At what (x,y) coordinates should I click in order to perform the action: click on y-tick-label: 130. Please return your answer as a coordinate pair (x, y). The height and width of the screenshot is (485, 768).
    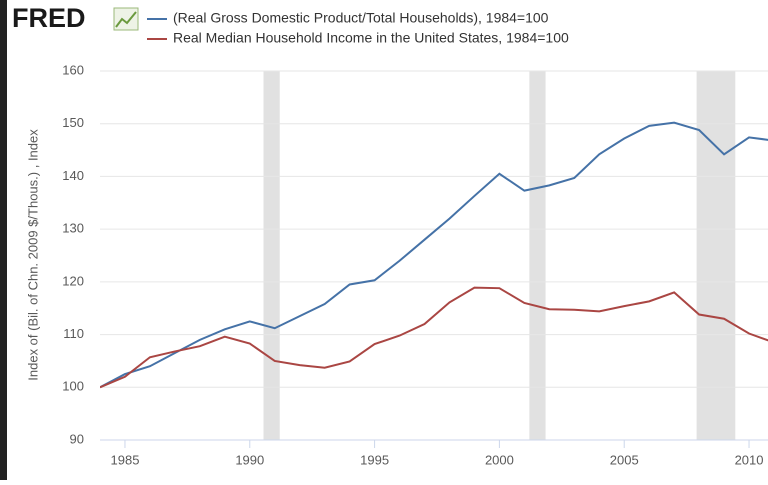
    Looking at the image, I should click on (73, 228).